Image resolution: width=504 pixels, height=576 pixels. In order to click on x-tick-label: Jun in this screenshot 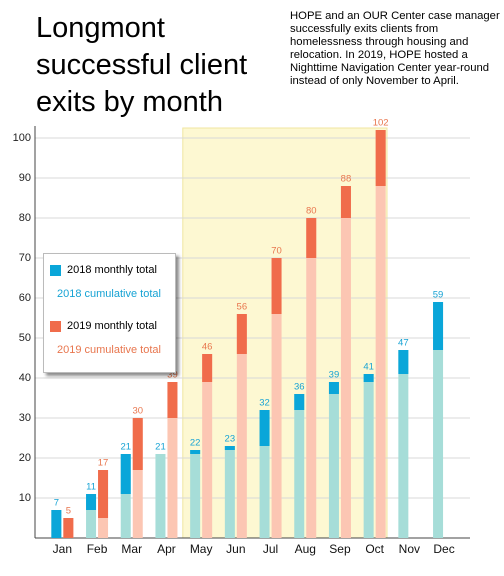, I will do `click(235, 549)`.